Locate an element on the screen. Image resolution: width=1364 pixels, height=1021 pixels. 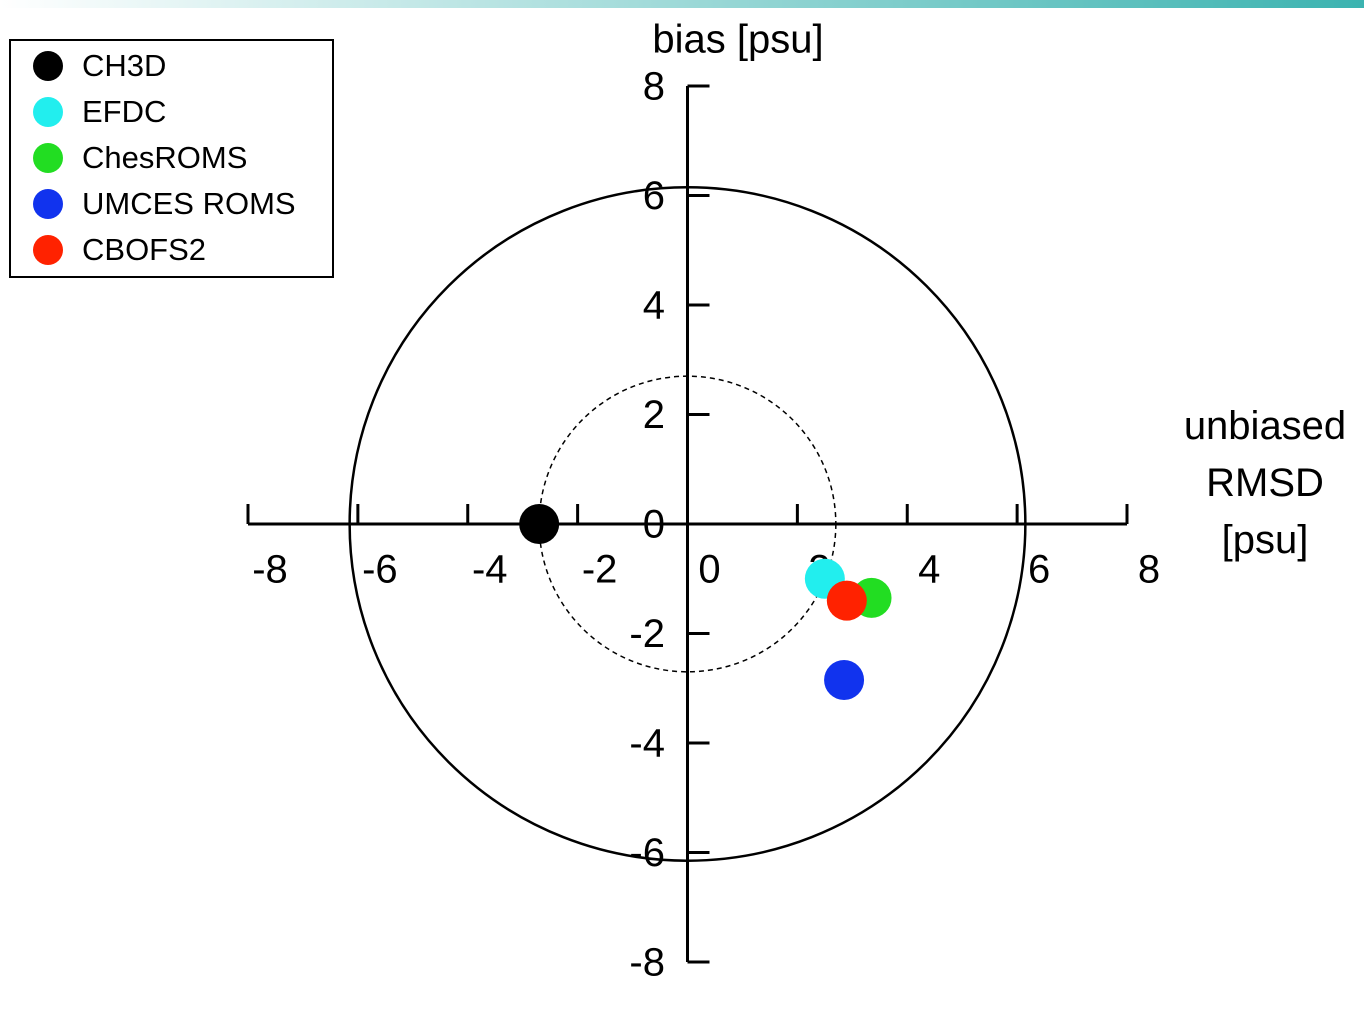
legend-label: CH3D is located at coordinates (124, 65).